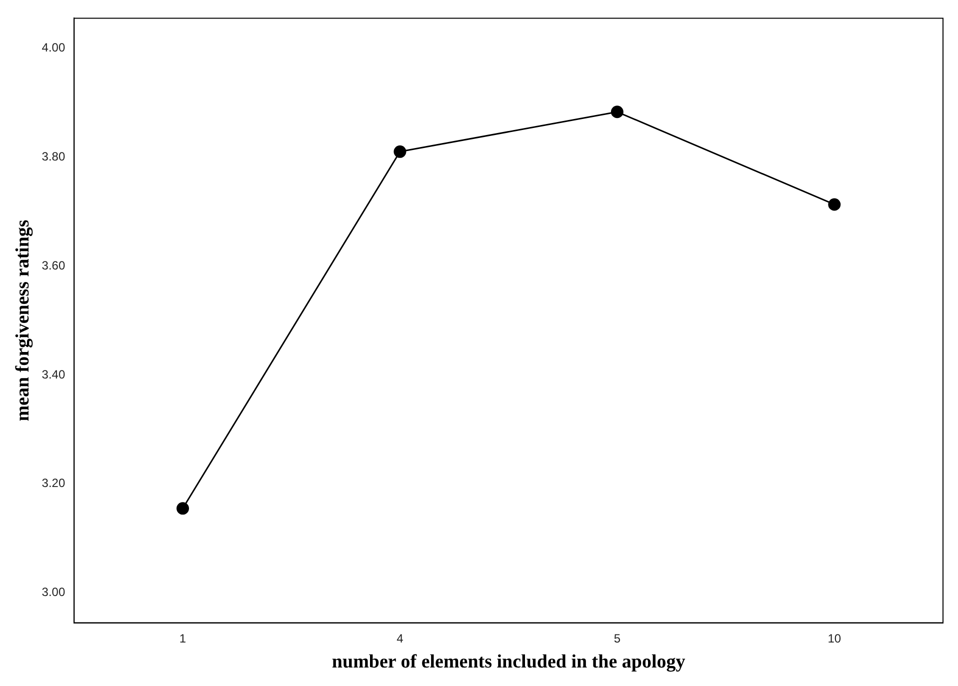  Describe the element at coordinates (54, 265) in the screenshot. I see `y-tick-label: 3.60` at that location.